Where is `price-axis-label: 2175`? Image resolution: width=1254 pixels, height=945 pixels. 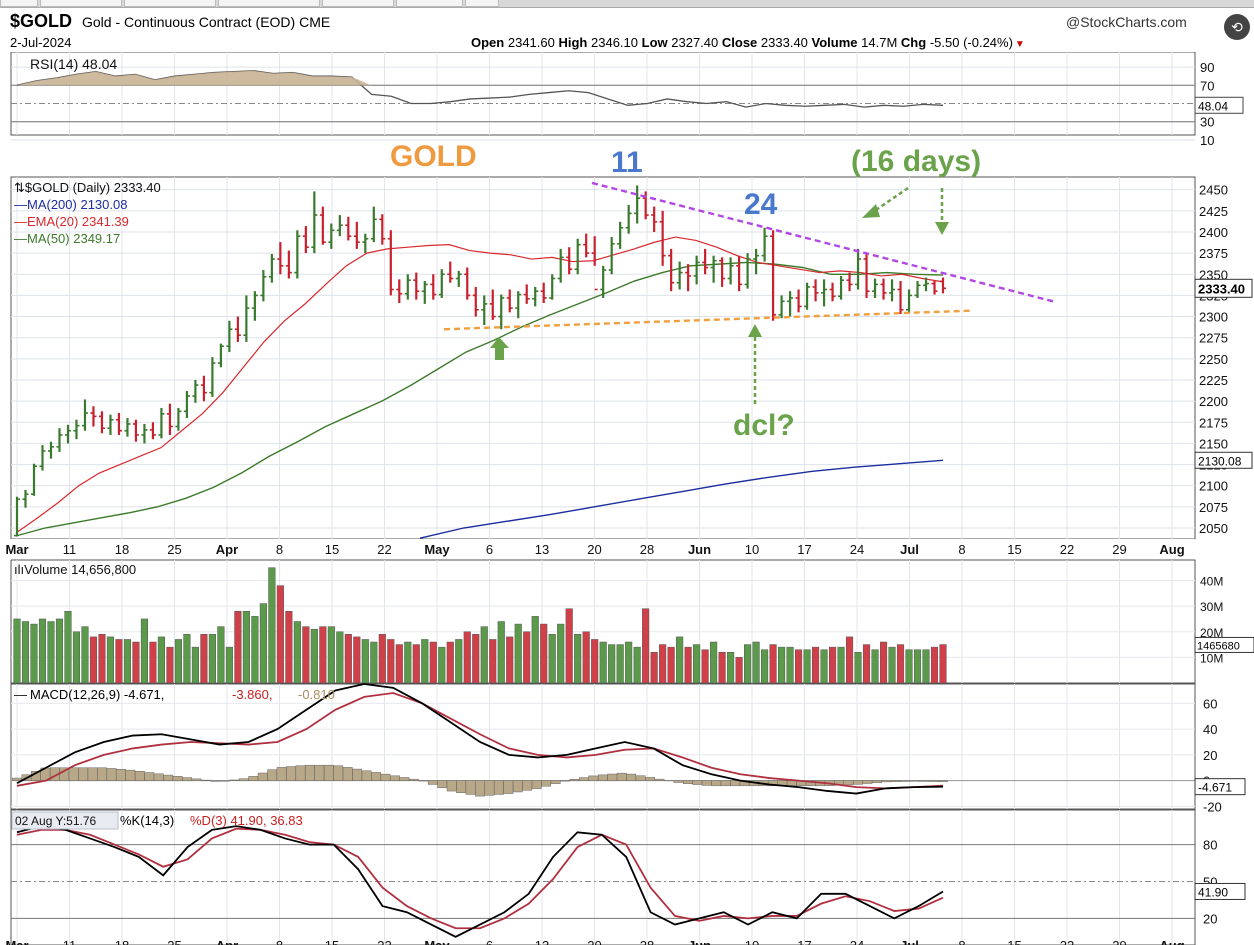 price-axis-label: 2175 is located at coordinates (1213, 422).